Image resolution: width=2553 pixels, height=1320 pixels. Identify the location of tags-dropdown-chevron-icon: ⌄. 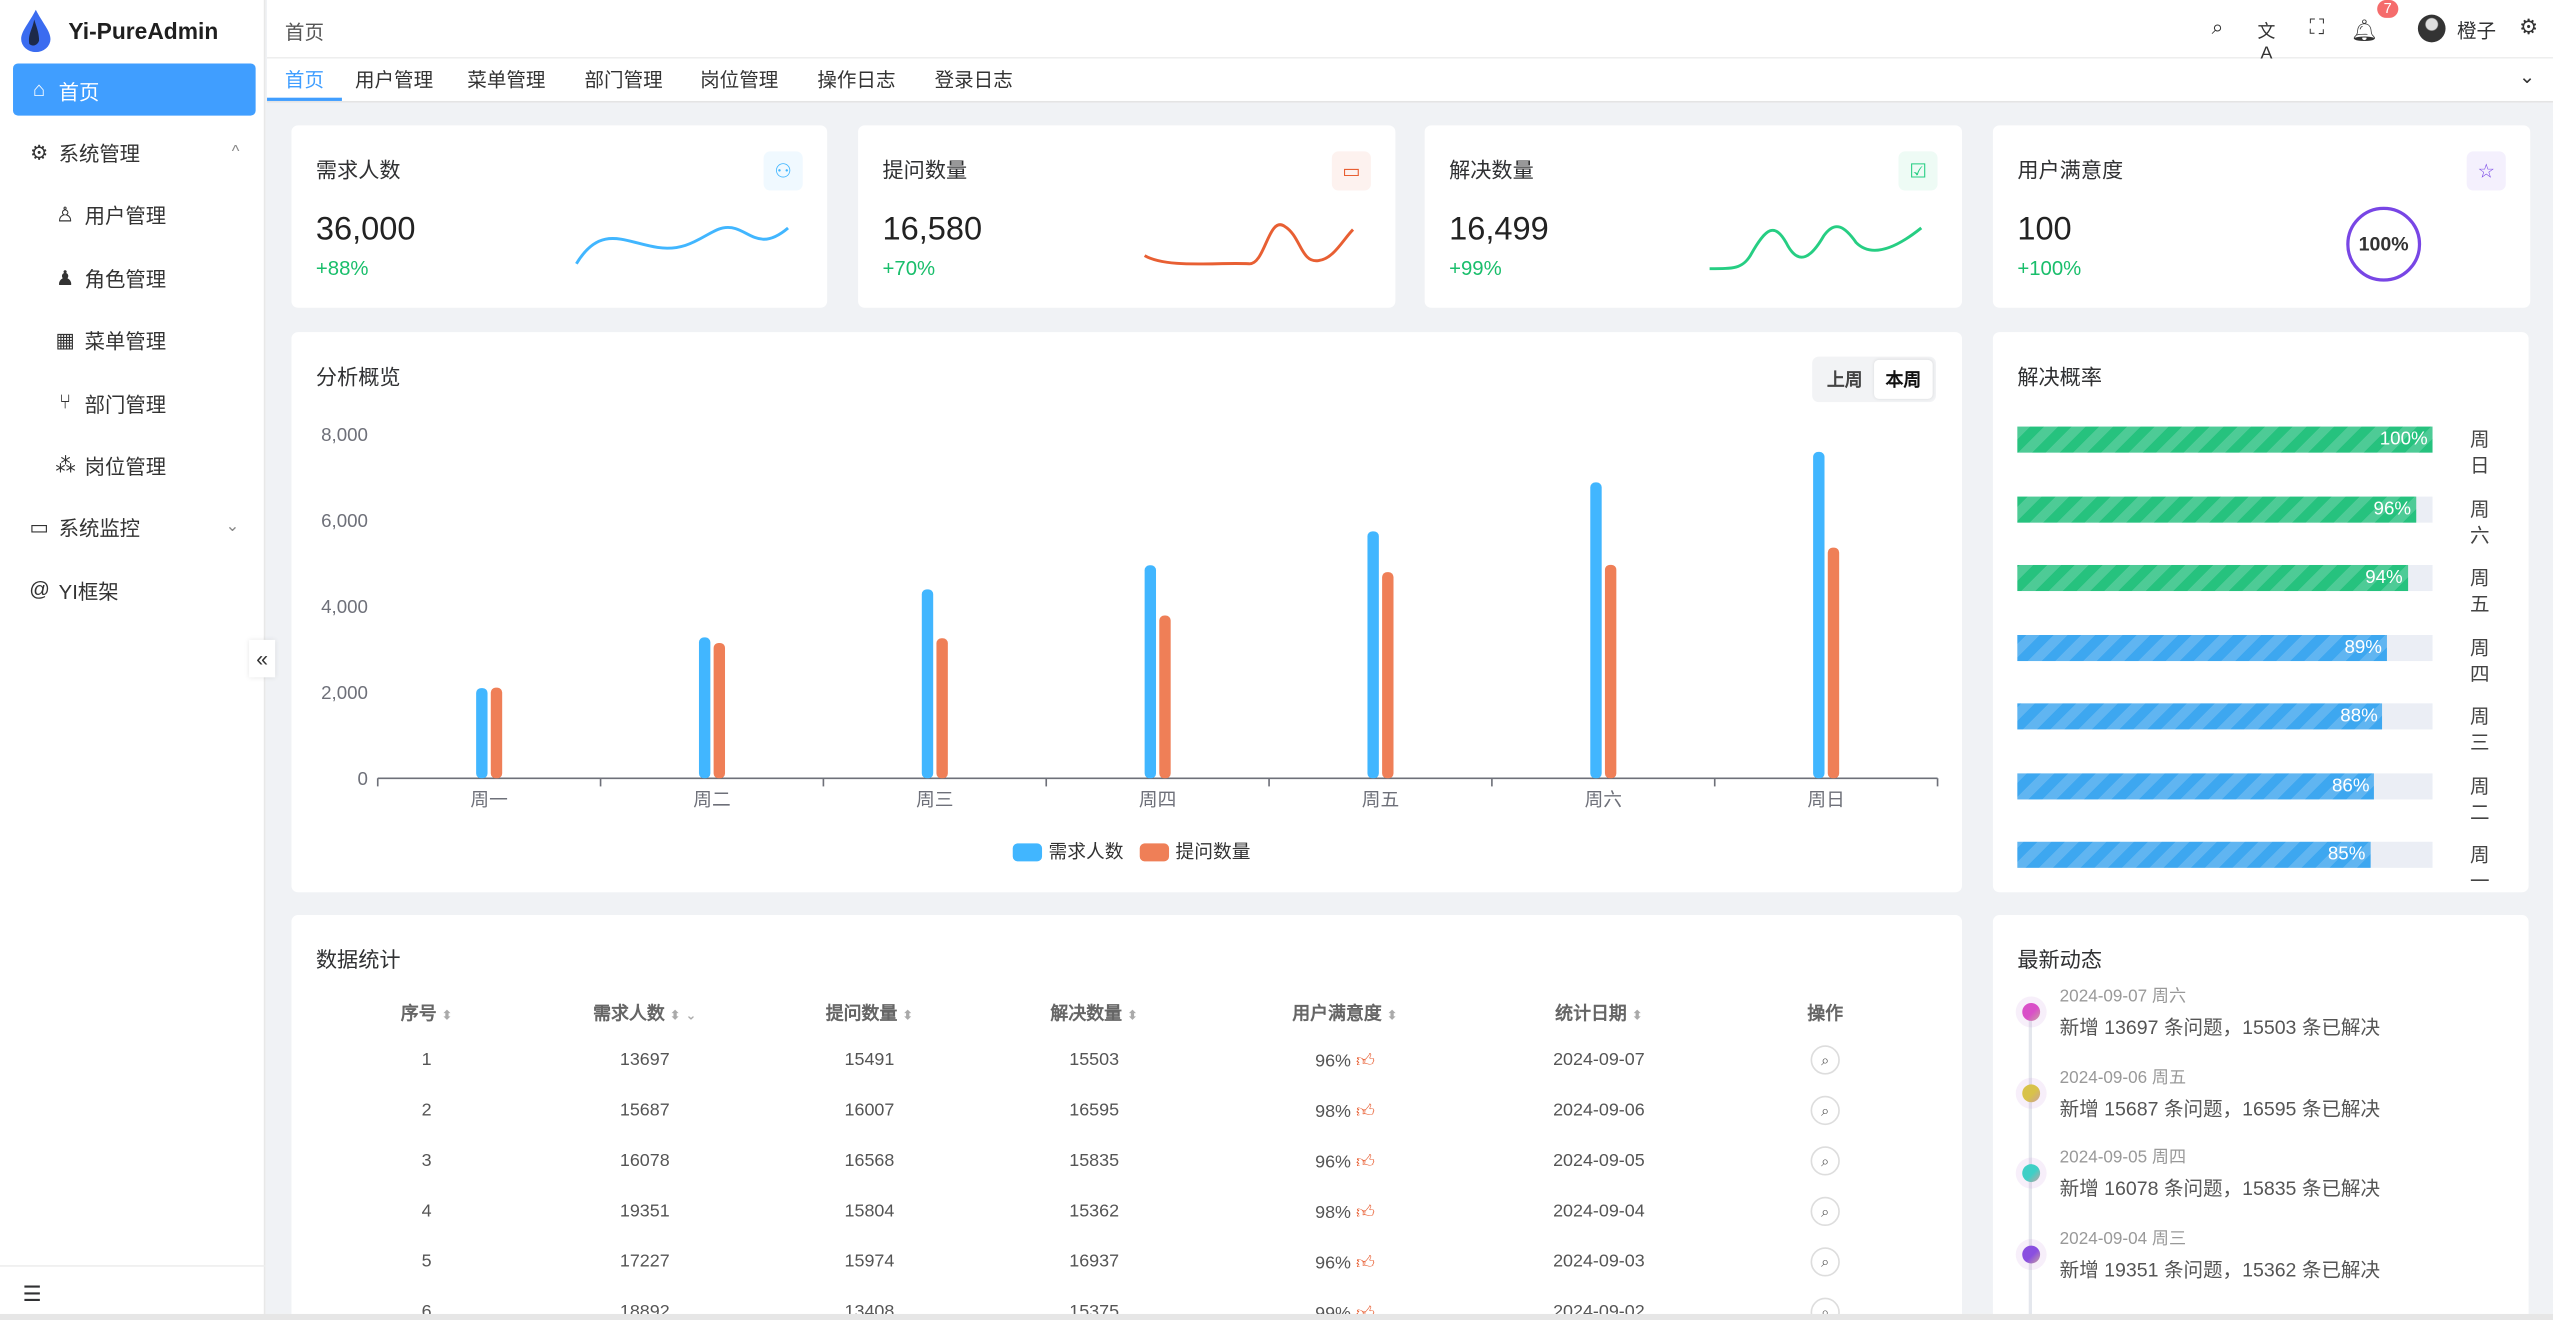
(2527, 76).